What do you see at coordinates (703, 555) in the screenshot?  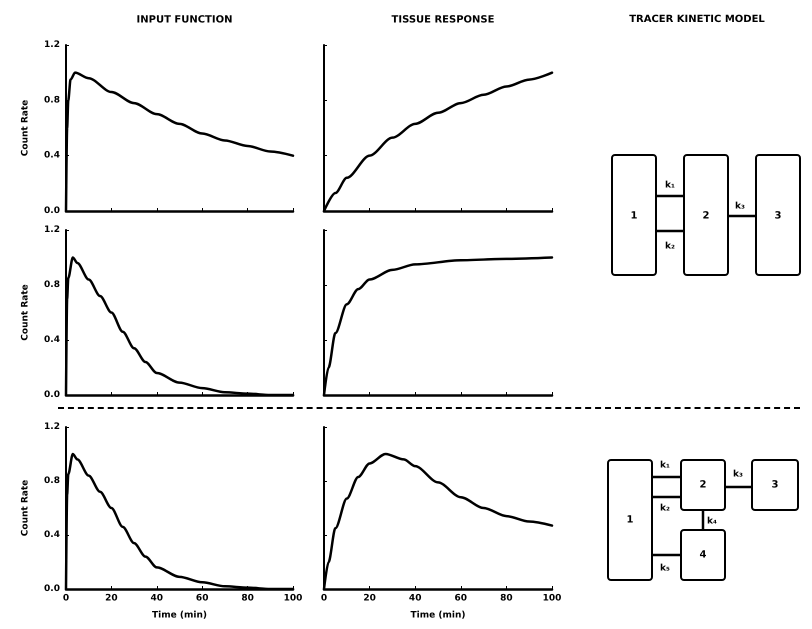 I see `text: 4` at bounding box center [703, 555].